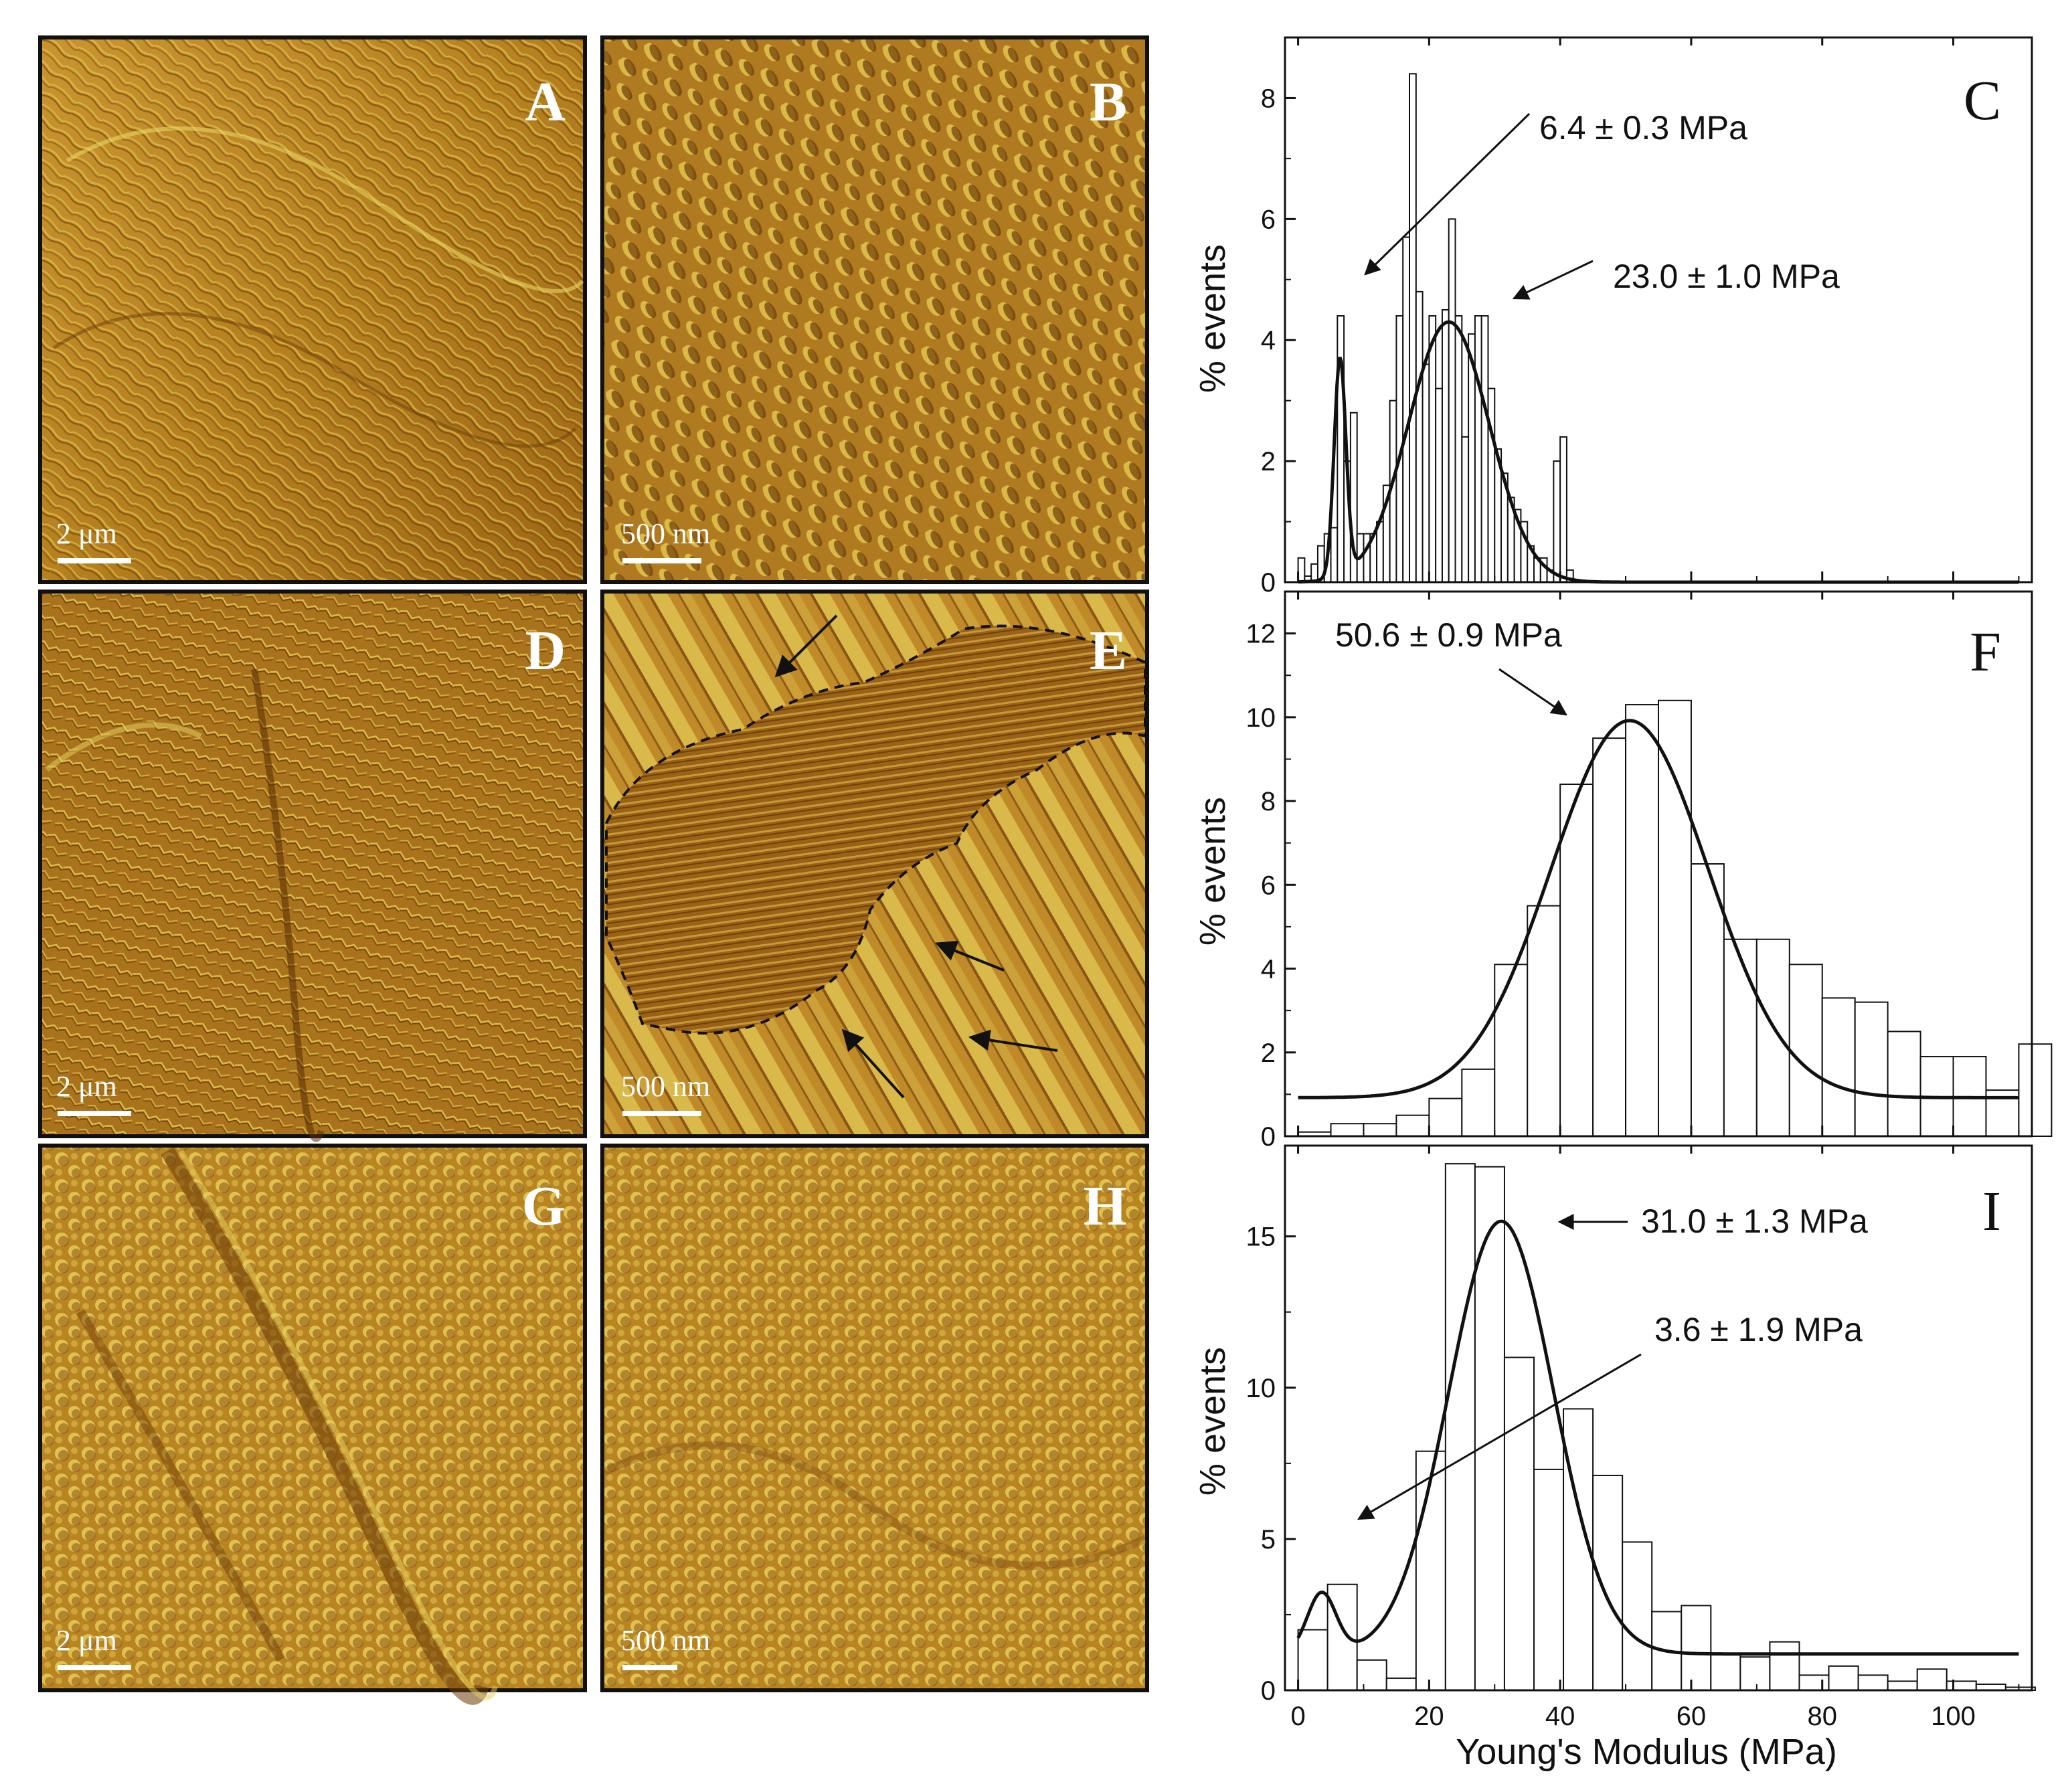 The image size is (2060, 1792). Describe the element at coordinates (1657, 1437) in the screenshot. I see `fit-curve` at that location.